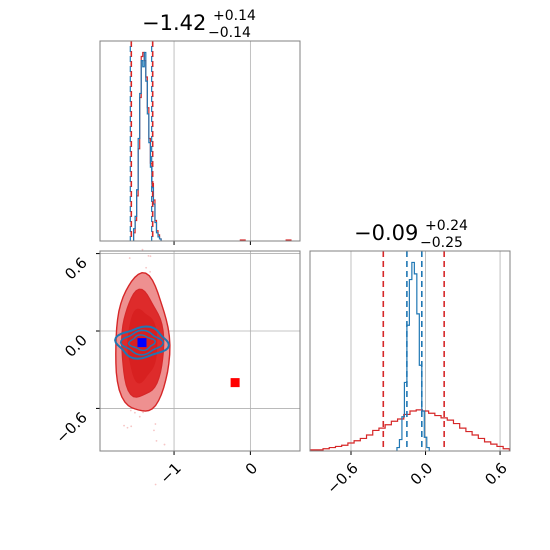 The image size is (550, 550). What do you see at coordinates (413, 356) in the screenshot?
I see `bottom-right-hist-blue` at bounding box center [413, 356].